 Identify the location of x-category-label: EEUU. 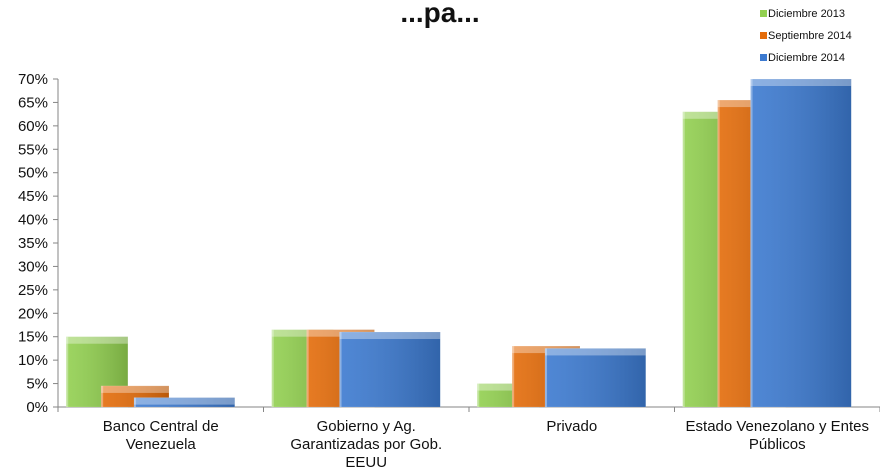
(366, 462).